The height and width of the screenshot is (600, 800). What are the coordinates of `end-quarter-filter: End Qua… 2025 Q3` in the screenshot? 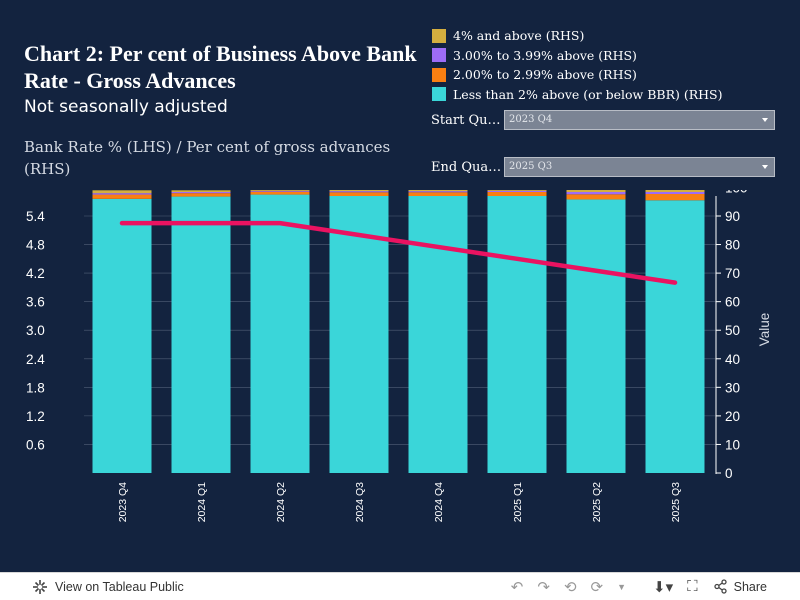 It's located at (603, 167).